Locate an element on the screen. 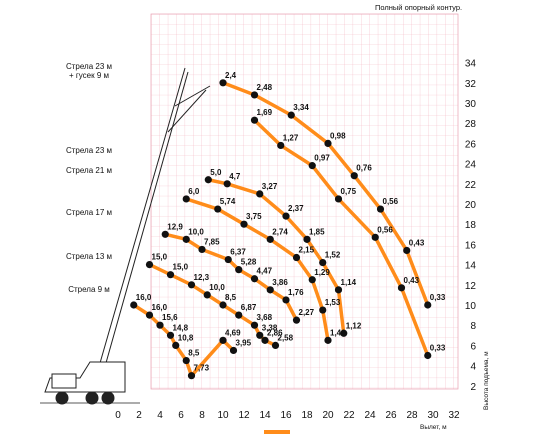  series-5: 15,0 15,0 12,310,08,5 6,873,683,382,862,58 is located at coordinates (219, 301).